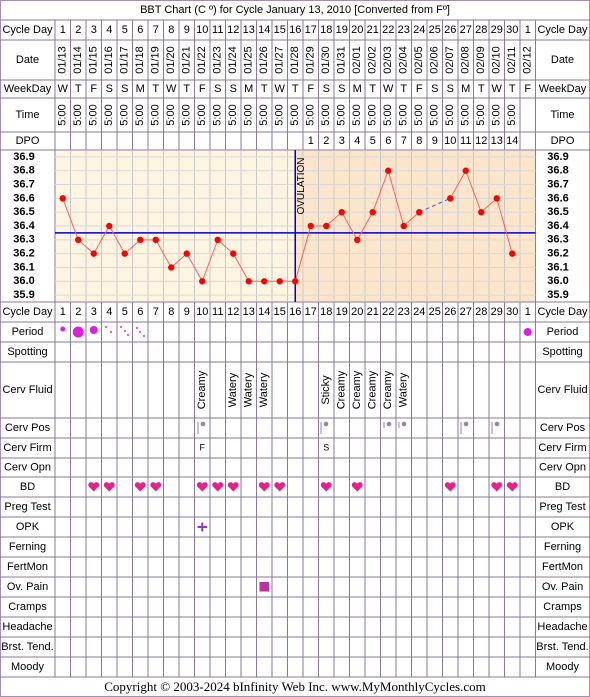  What do you see at coordinates (466, 30) in the screenshot?
I see `cycle-day: 27` at bounding box center [466, 30].